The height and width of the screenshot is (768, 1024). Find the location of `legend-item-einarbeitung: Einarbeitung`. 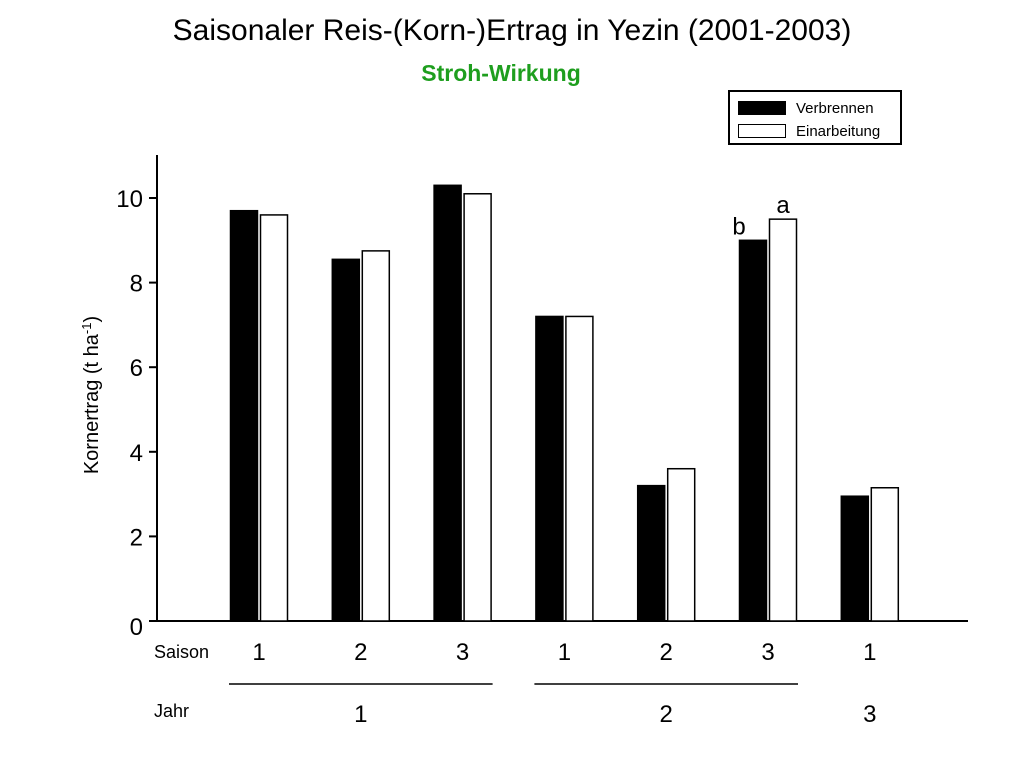

legend-item-einarbeitung: Einarbeitung is located at coordinates (809, 131).